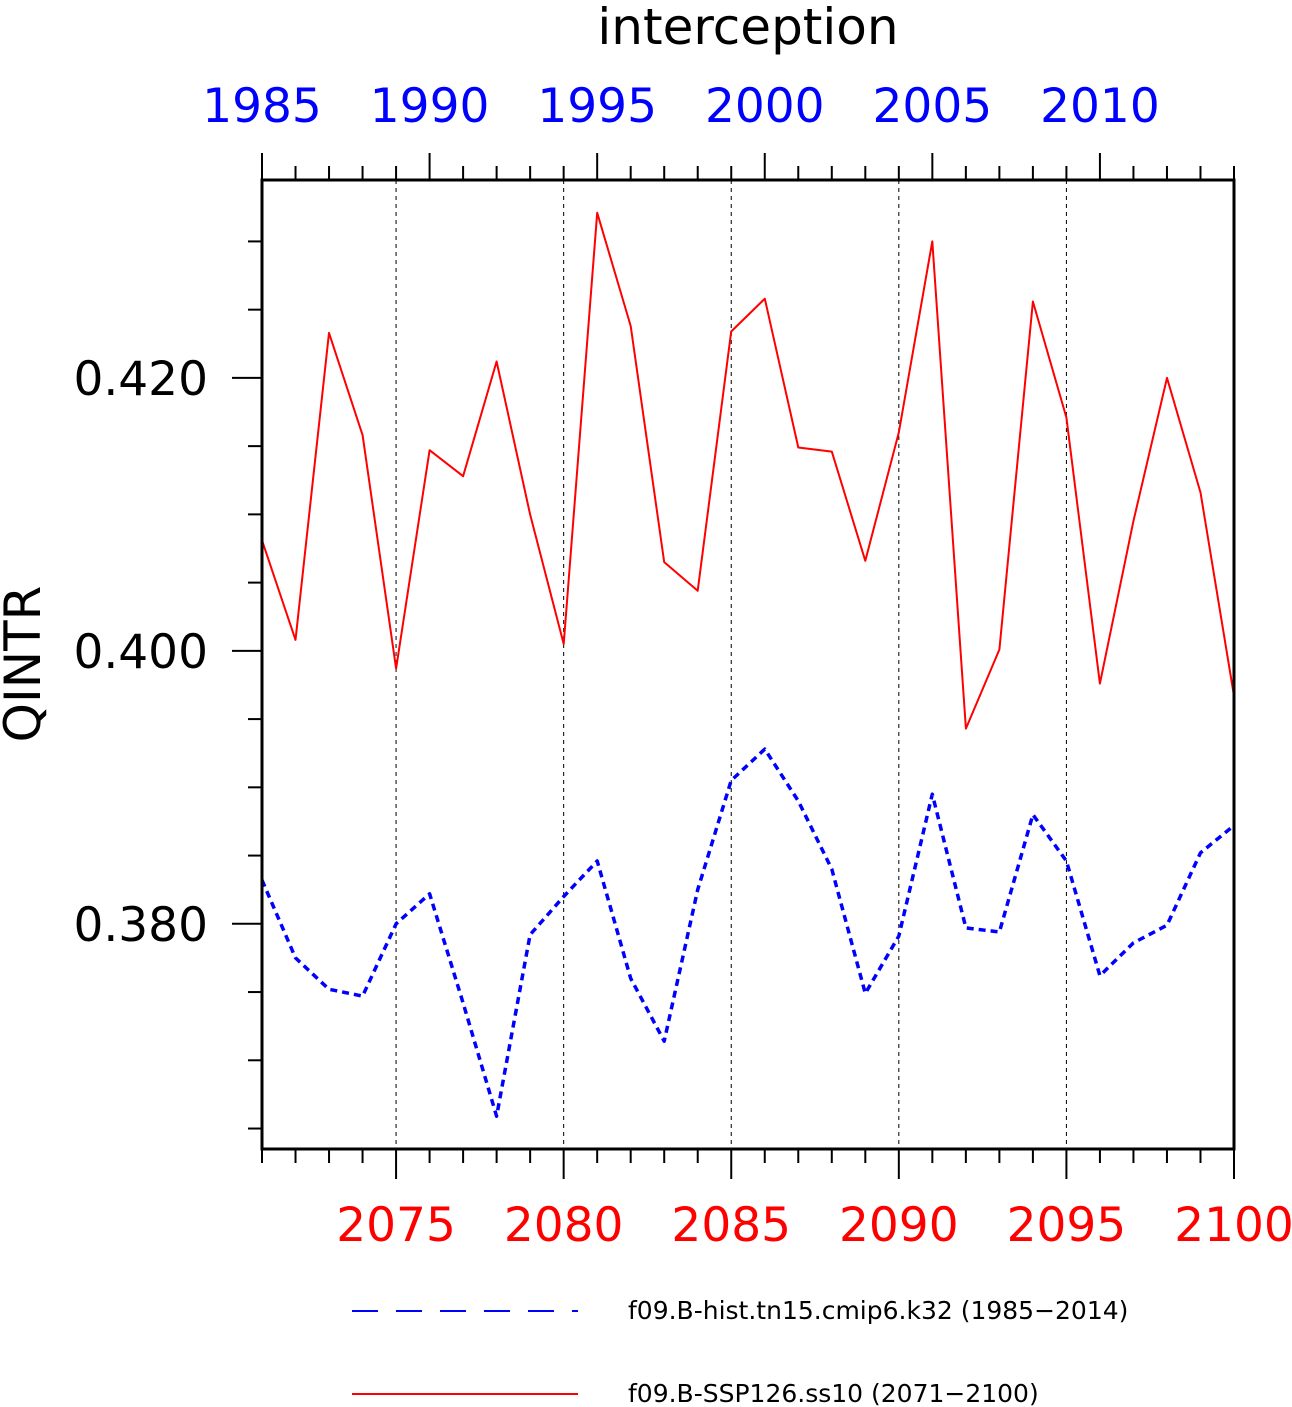  I want to click on x-top-tick-label: 1990, so click(430, 106).